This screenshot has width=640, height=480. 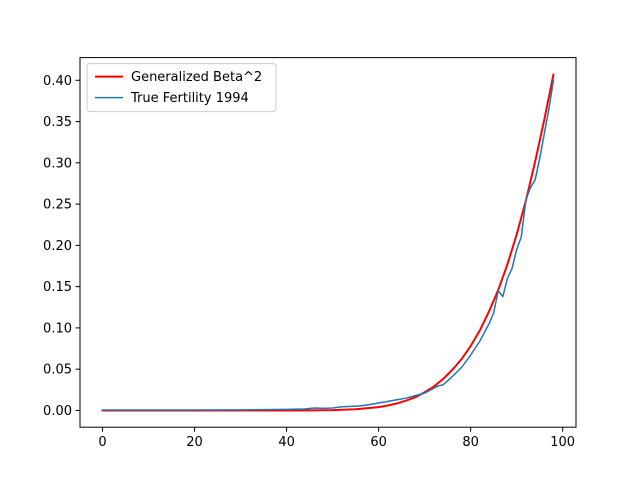 What do you see at coordinates (57, 328) in the screenshot?
I see `y-tick-label: 0.10` at bounding box center [57, 328].